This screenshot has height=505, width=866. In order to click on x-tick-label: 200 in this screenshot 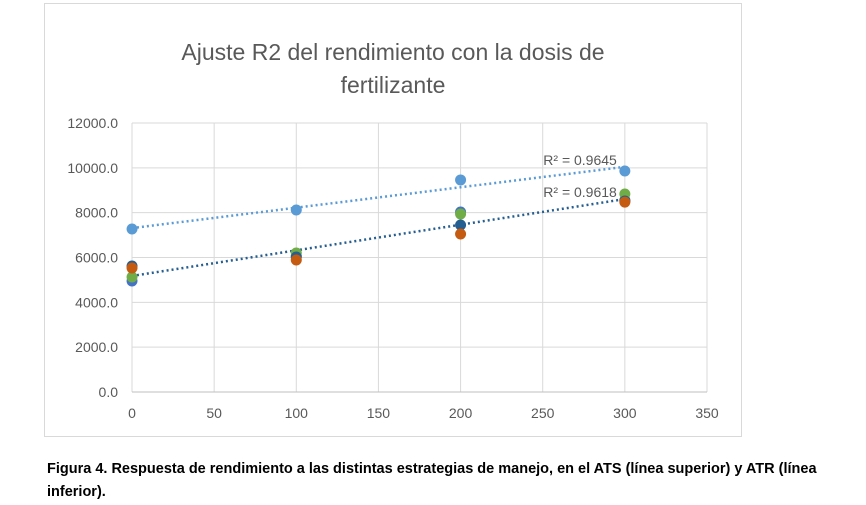, I will do `click(461, 413)`.